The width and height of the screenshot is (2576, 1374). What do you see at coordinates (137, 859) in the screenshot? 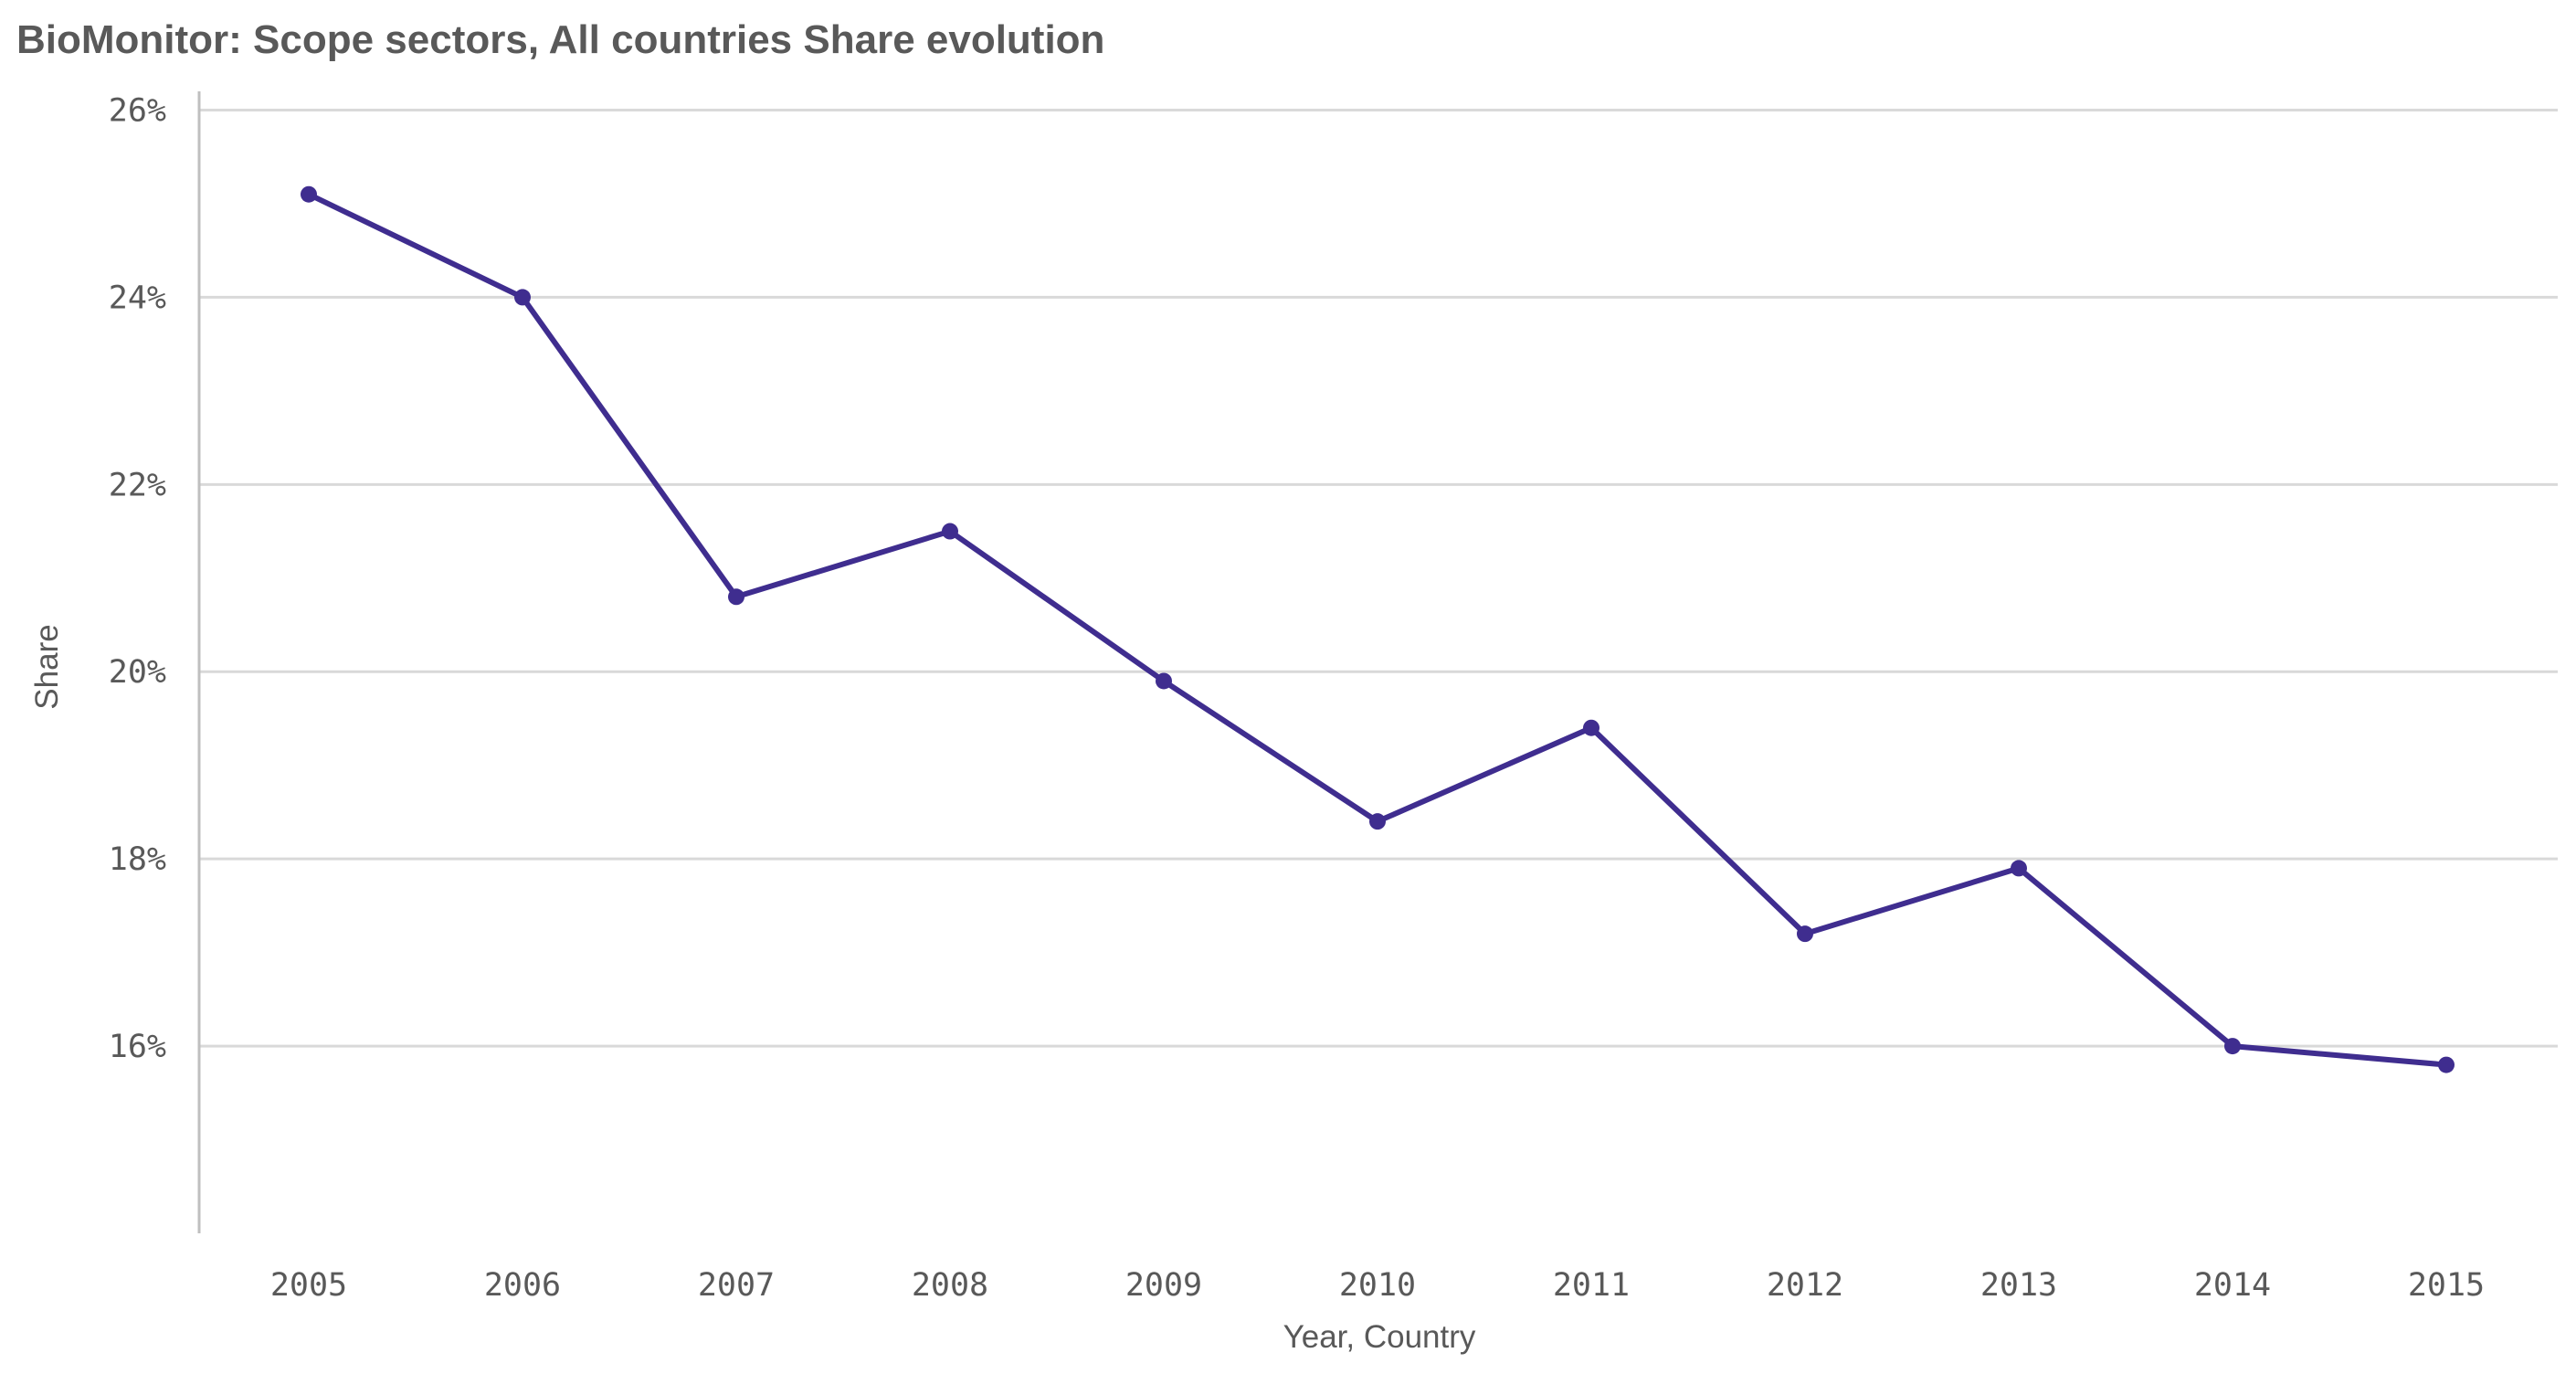
I see `y-tick-label: 18%` at bounding box center [137, 859].